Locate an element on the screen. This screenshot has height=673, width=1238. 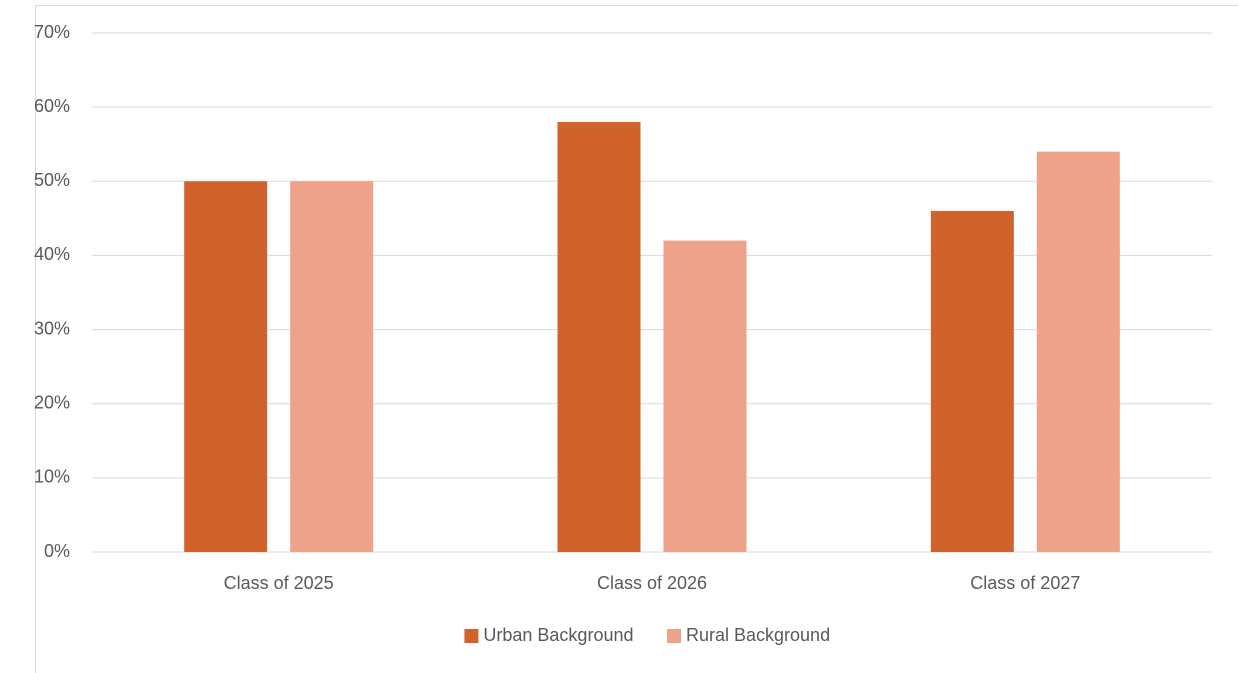
x-tick-label: Class of 2026 is located at coordinates (652, 583).